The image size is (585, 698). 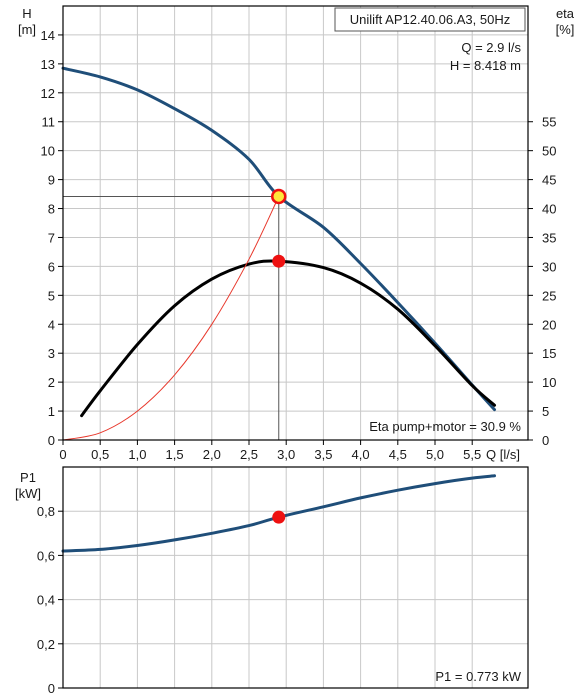 I want to click on model-title: Unilift AP12.40.06.A3, 50Hz, so click(x=430, y=19).